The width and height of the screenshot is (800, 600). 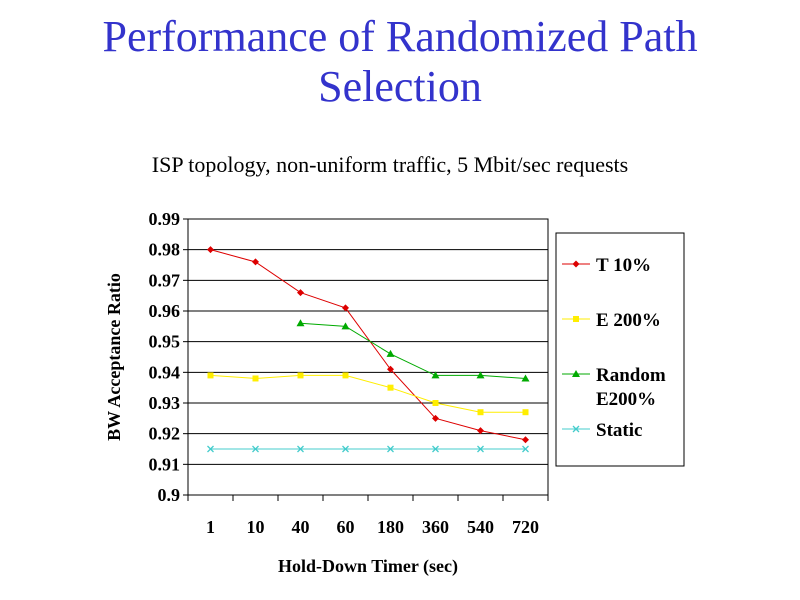 I want to click on legend-item: Static, so click(x=602, y=430).